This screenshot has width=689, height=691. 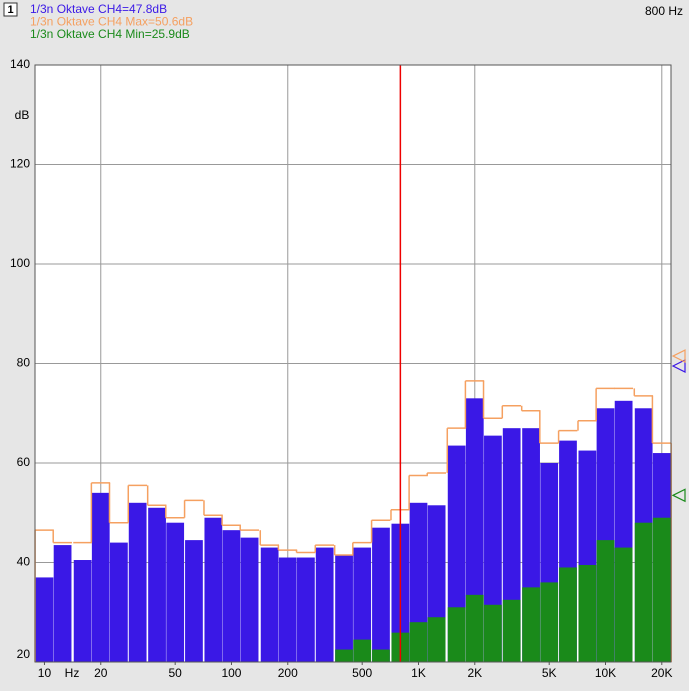 I want to click on y-tick-label: 100, so click(x=20, y=263).